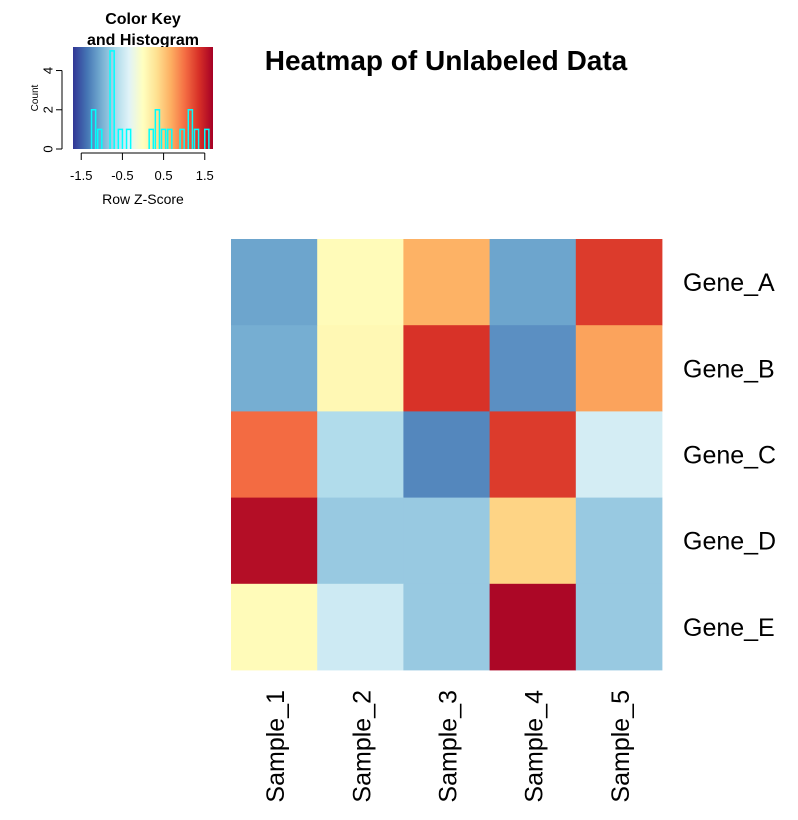 The image size is (798, 820). I want to click on color-key-y-tick-label-3: 4, so click(47, 70).